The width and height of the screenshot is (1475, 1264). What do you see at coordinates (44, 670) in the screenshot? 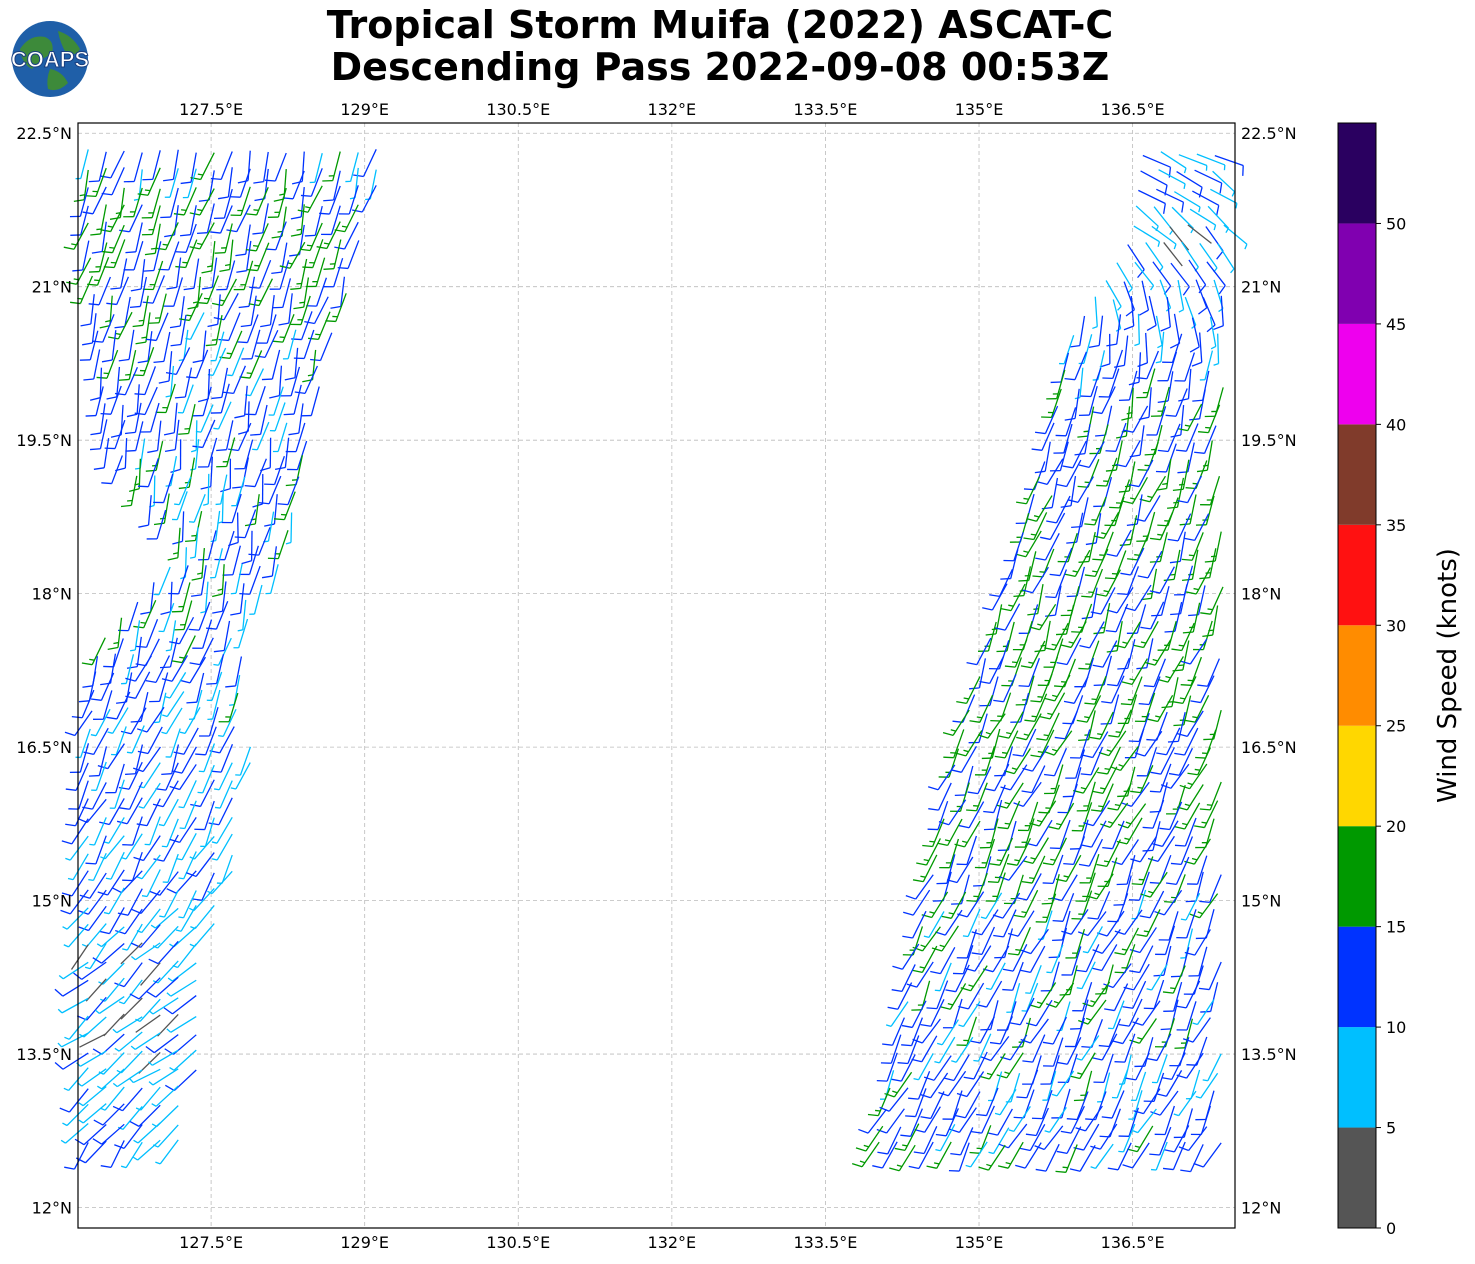
I see `lat-ticks-left: 12°N13.5°N15°N16.5°N18°N19.5°N21°N22.5°N` at bounding box center [44, 670].